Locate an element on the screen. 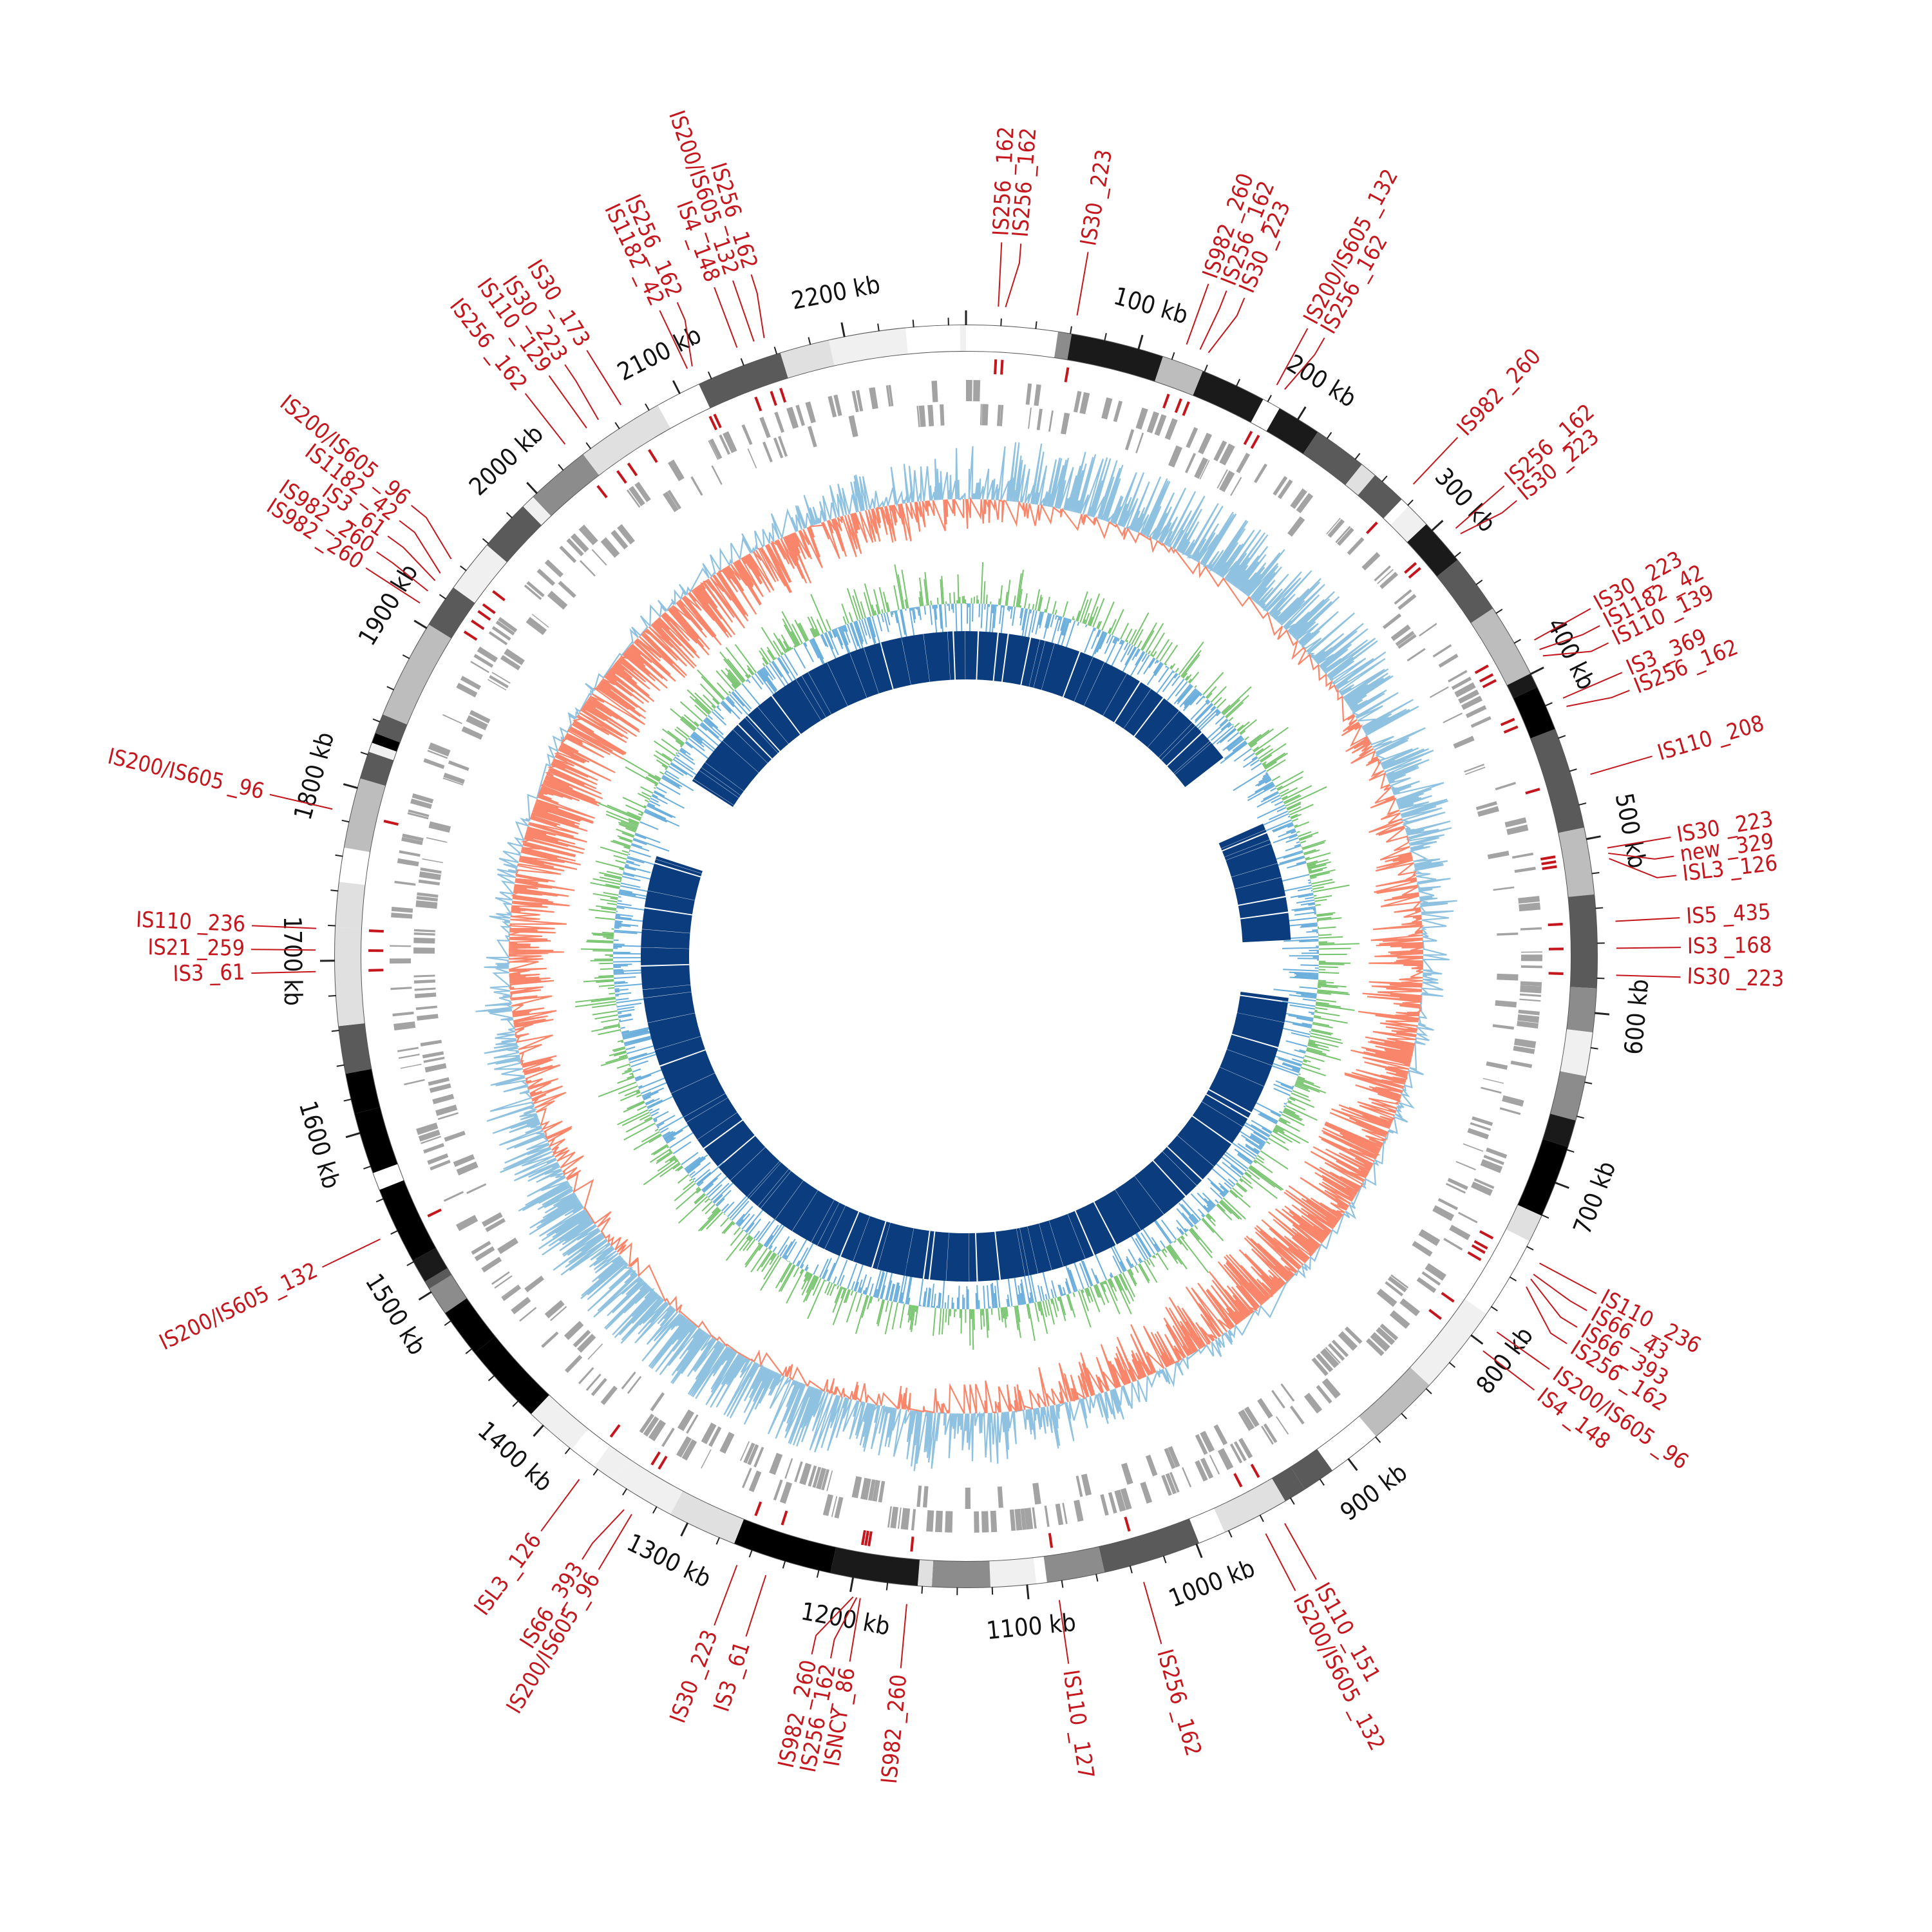  scale-label: 1000 kb is located at coordinates (1212, 1583).